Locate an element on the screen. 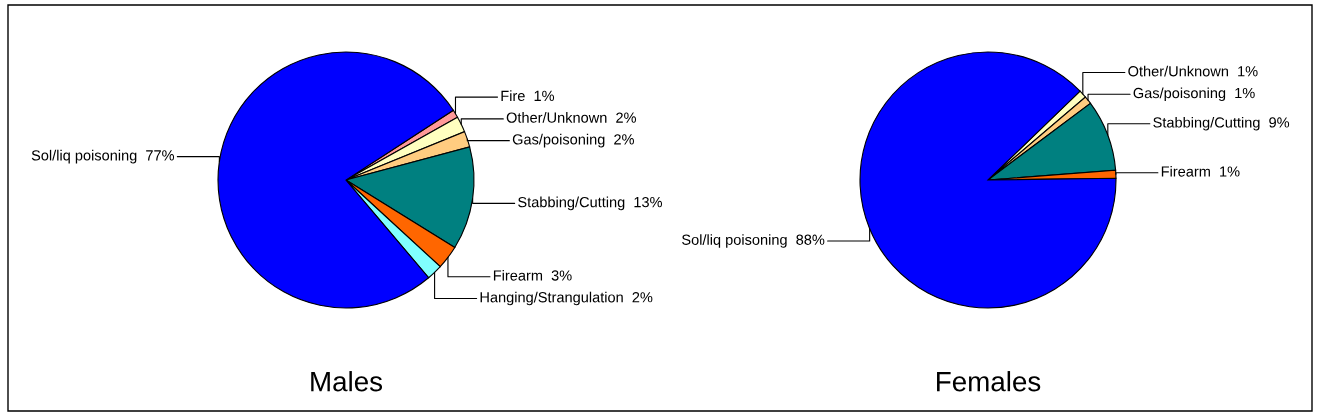 The width and height of the screenshot is (1320, 413). slice-label: Hanging/Strangulation 2% is located at coordinates (566, 298).